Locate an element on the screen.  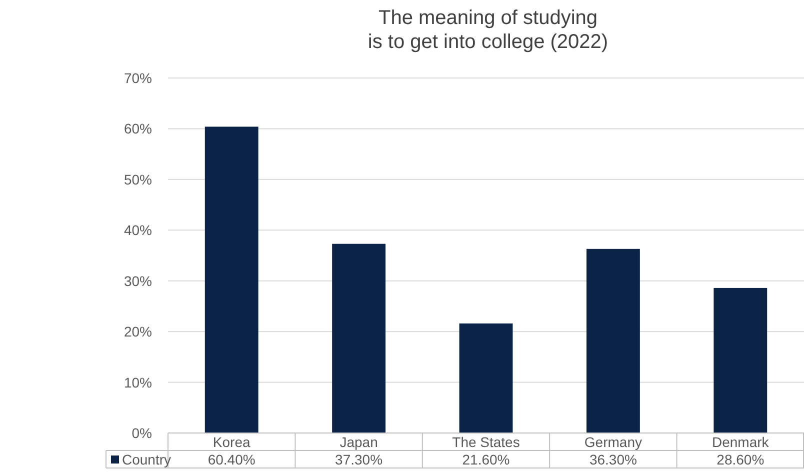
x-tick-label: Korea is located at coordinates (231, 442).